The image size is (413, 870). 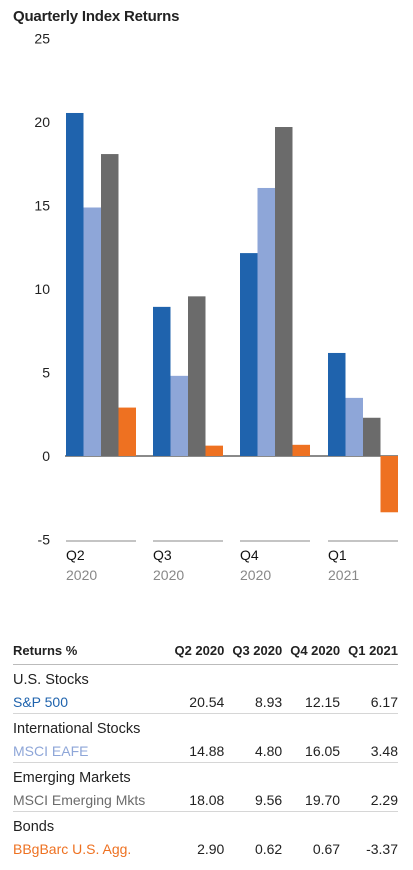 I want to click on index-name: MSCI Emerging Mkts, so click(x=79, y=800).